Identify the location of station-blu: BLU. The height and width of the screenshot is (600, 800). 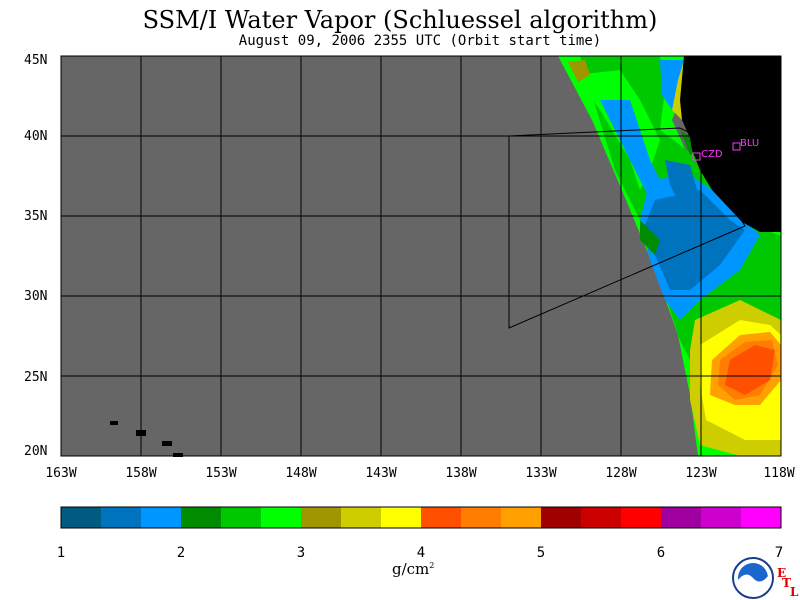
(745, 144).